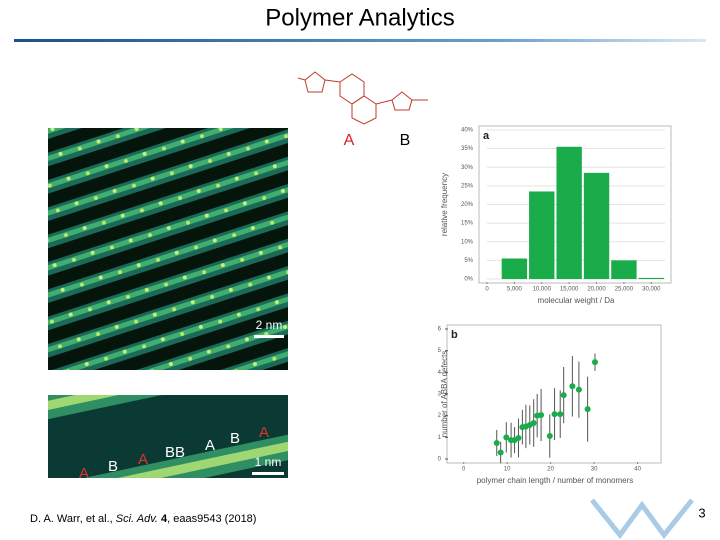  I want to click on x-tick-label: 25,000, so click(624, 290).